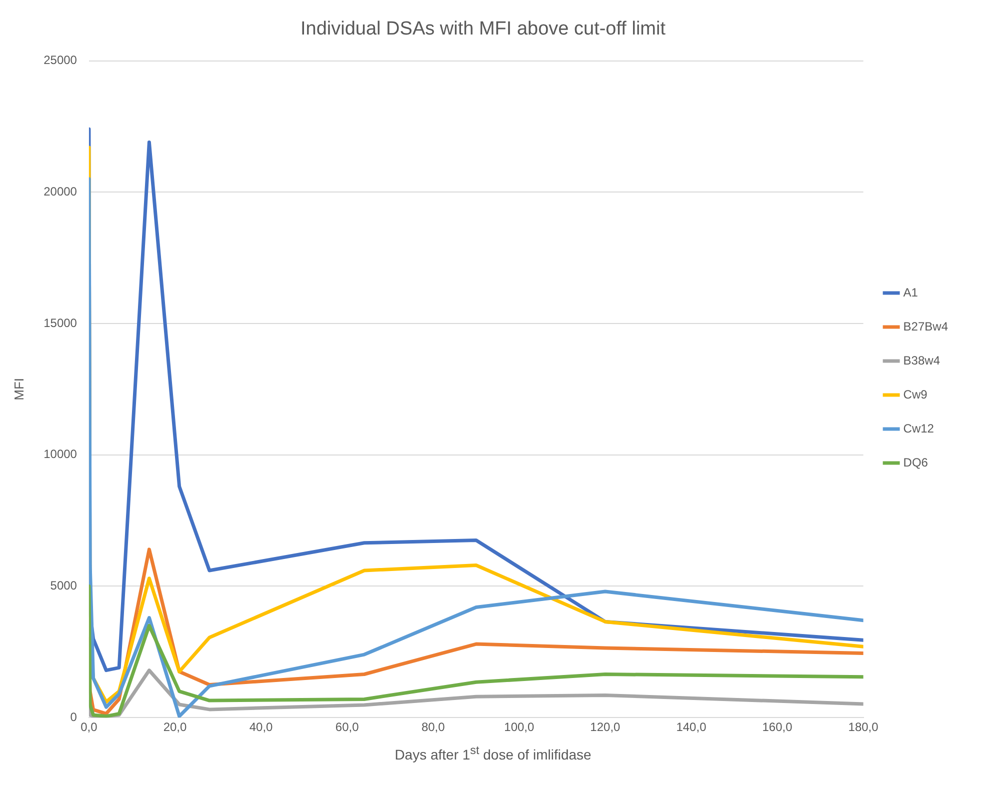 Image resolution: width=990 pixels, height=800 pixels. What do you see at coordinates (519, 727) in the screenshot?
I see `x-tick-label: 100,0` at bounding box center [519, 727].